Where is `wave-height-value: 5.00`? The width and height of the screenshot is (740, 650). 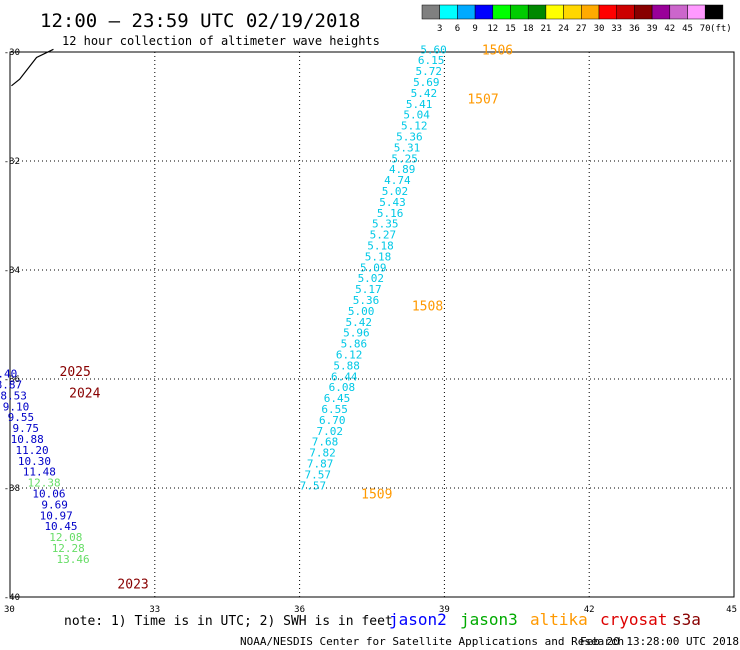 wave-height-value: 5.00 is located at coordinates (361, 311).